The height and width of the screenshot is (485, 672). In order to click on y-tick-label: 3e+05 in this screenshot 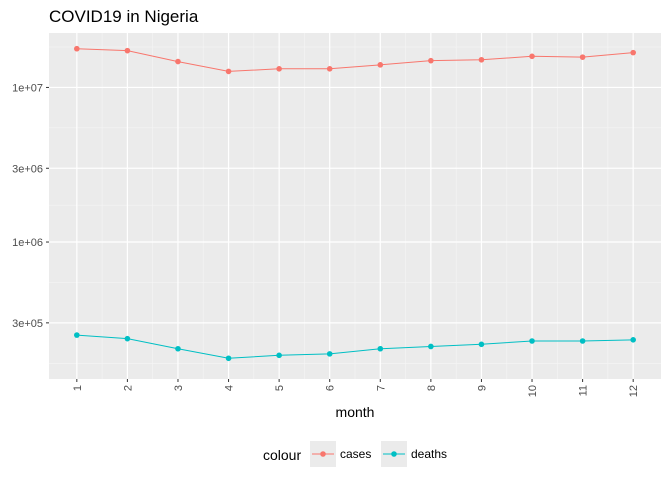, I will do `click(27, 324)`.